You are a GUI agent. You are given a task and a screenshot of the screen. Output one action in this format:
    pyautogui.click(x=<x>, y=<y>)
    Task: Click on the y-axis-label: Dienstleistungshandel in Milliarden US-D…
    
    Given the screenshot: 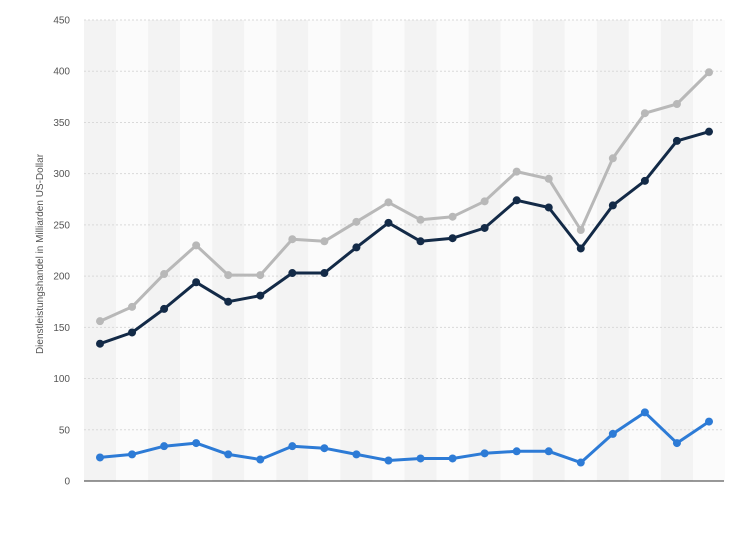 What is the action you would take?
    pyautogui.click(x=40, y=253)
    